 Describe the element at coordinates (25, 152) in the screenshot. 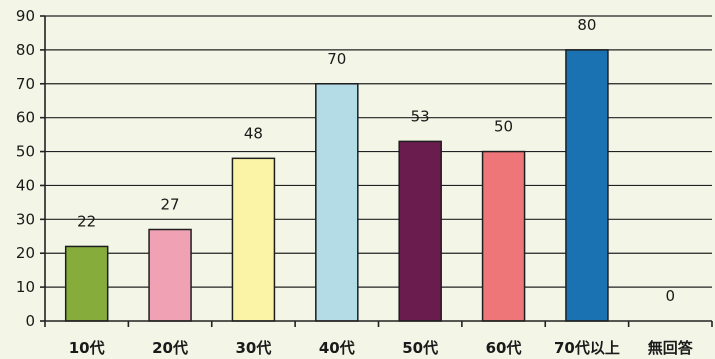

I see `y-tick-label: 50` at that location.